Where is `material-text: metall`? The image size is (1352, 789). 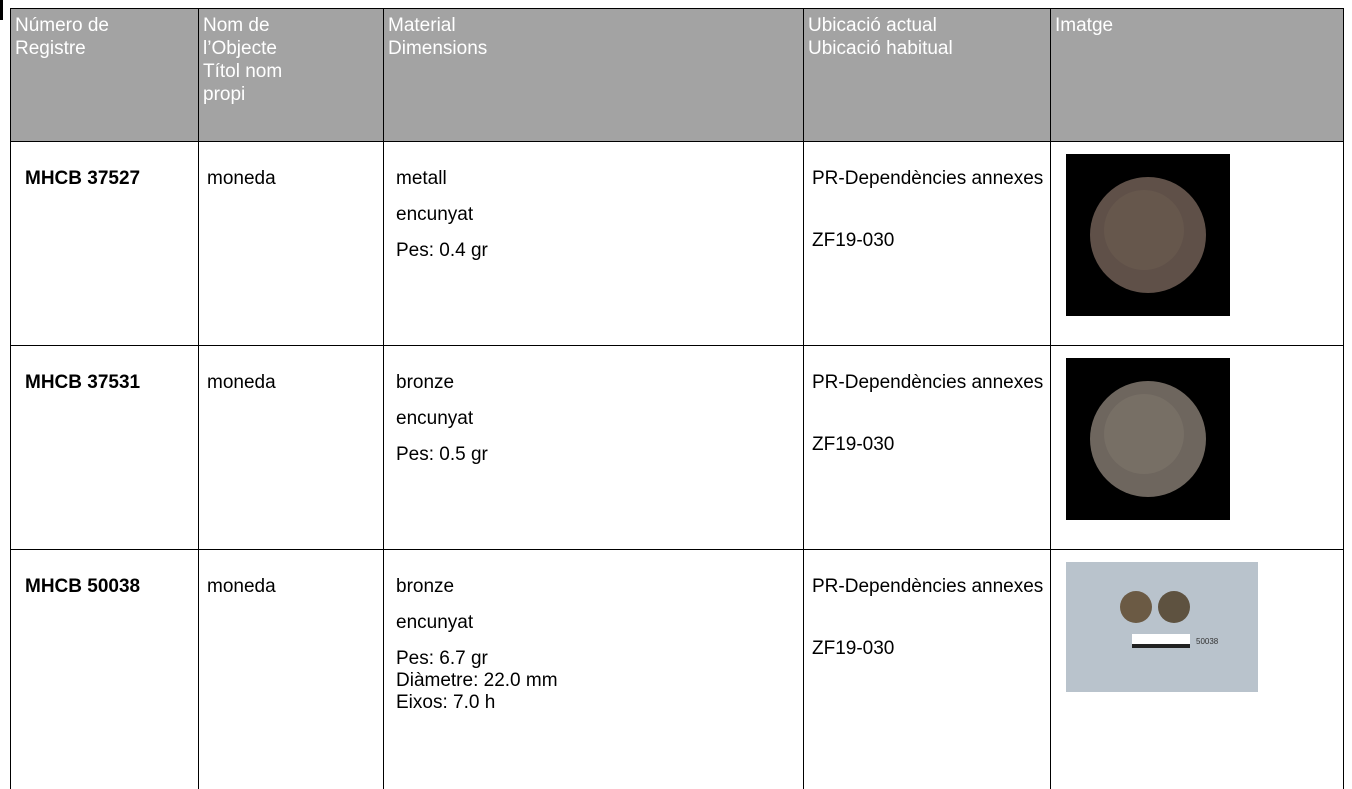 material-text: metall is located at coordinates (421, 178).